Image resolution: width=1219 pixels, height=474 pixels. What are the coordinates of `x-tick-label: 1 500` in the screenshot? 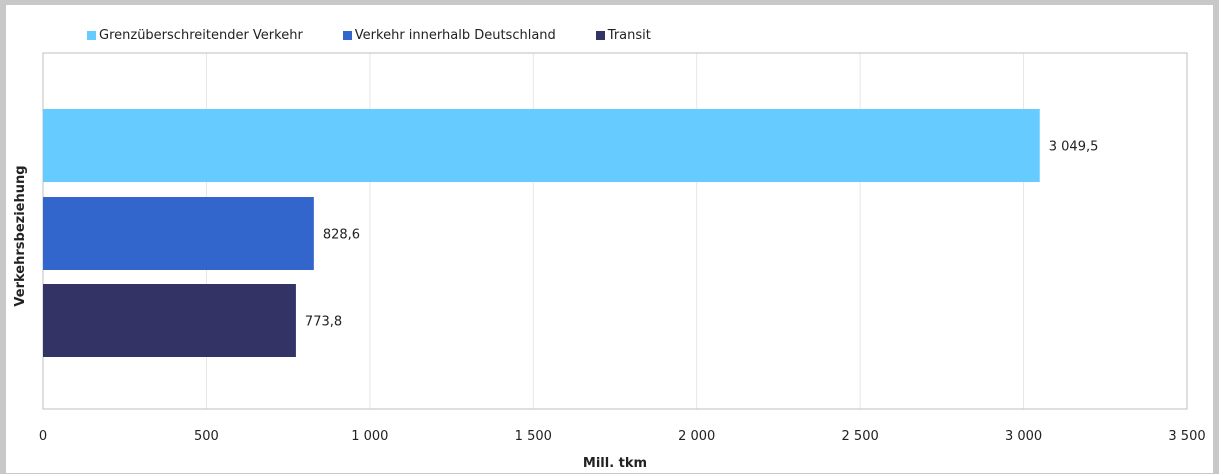 It's located at (533, 436).